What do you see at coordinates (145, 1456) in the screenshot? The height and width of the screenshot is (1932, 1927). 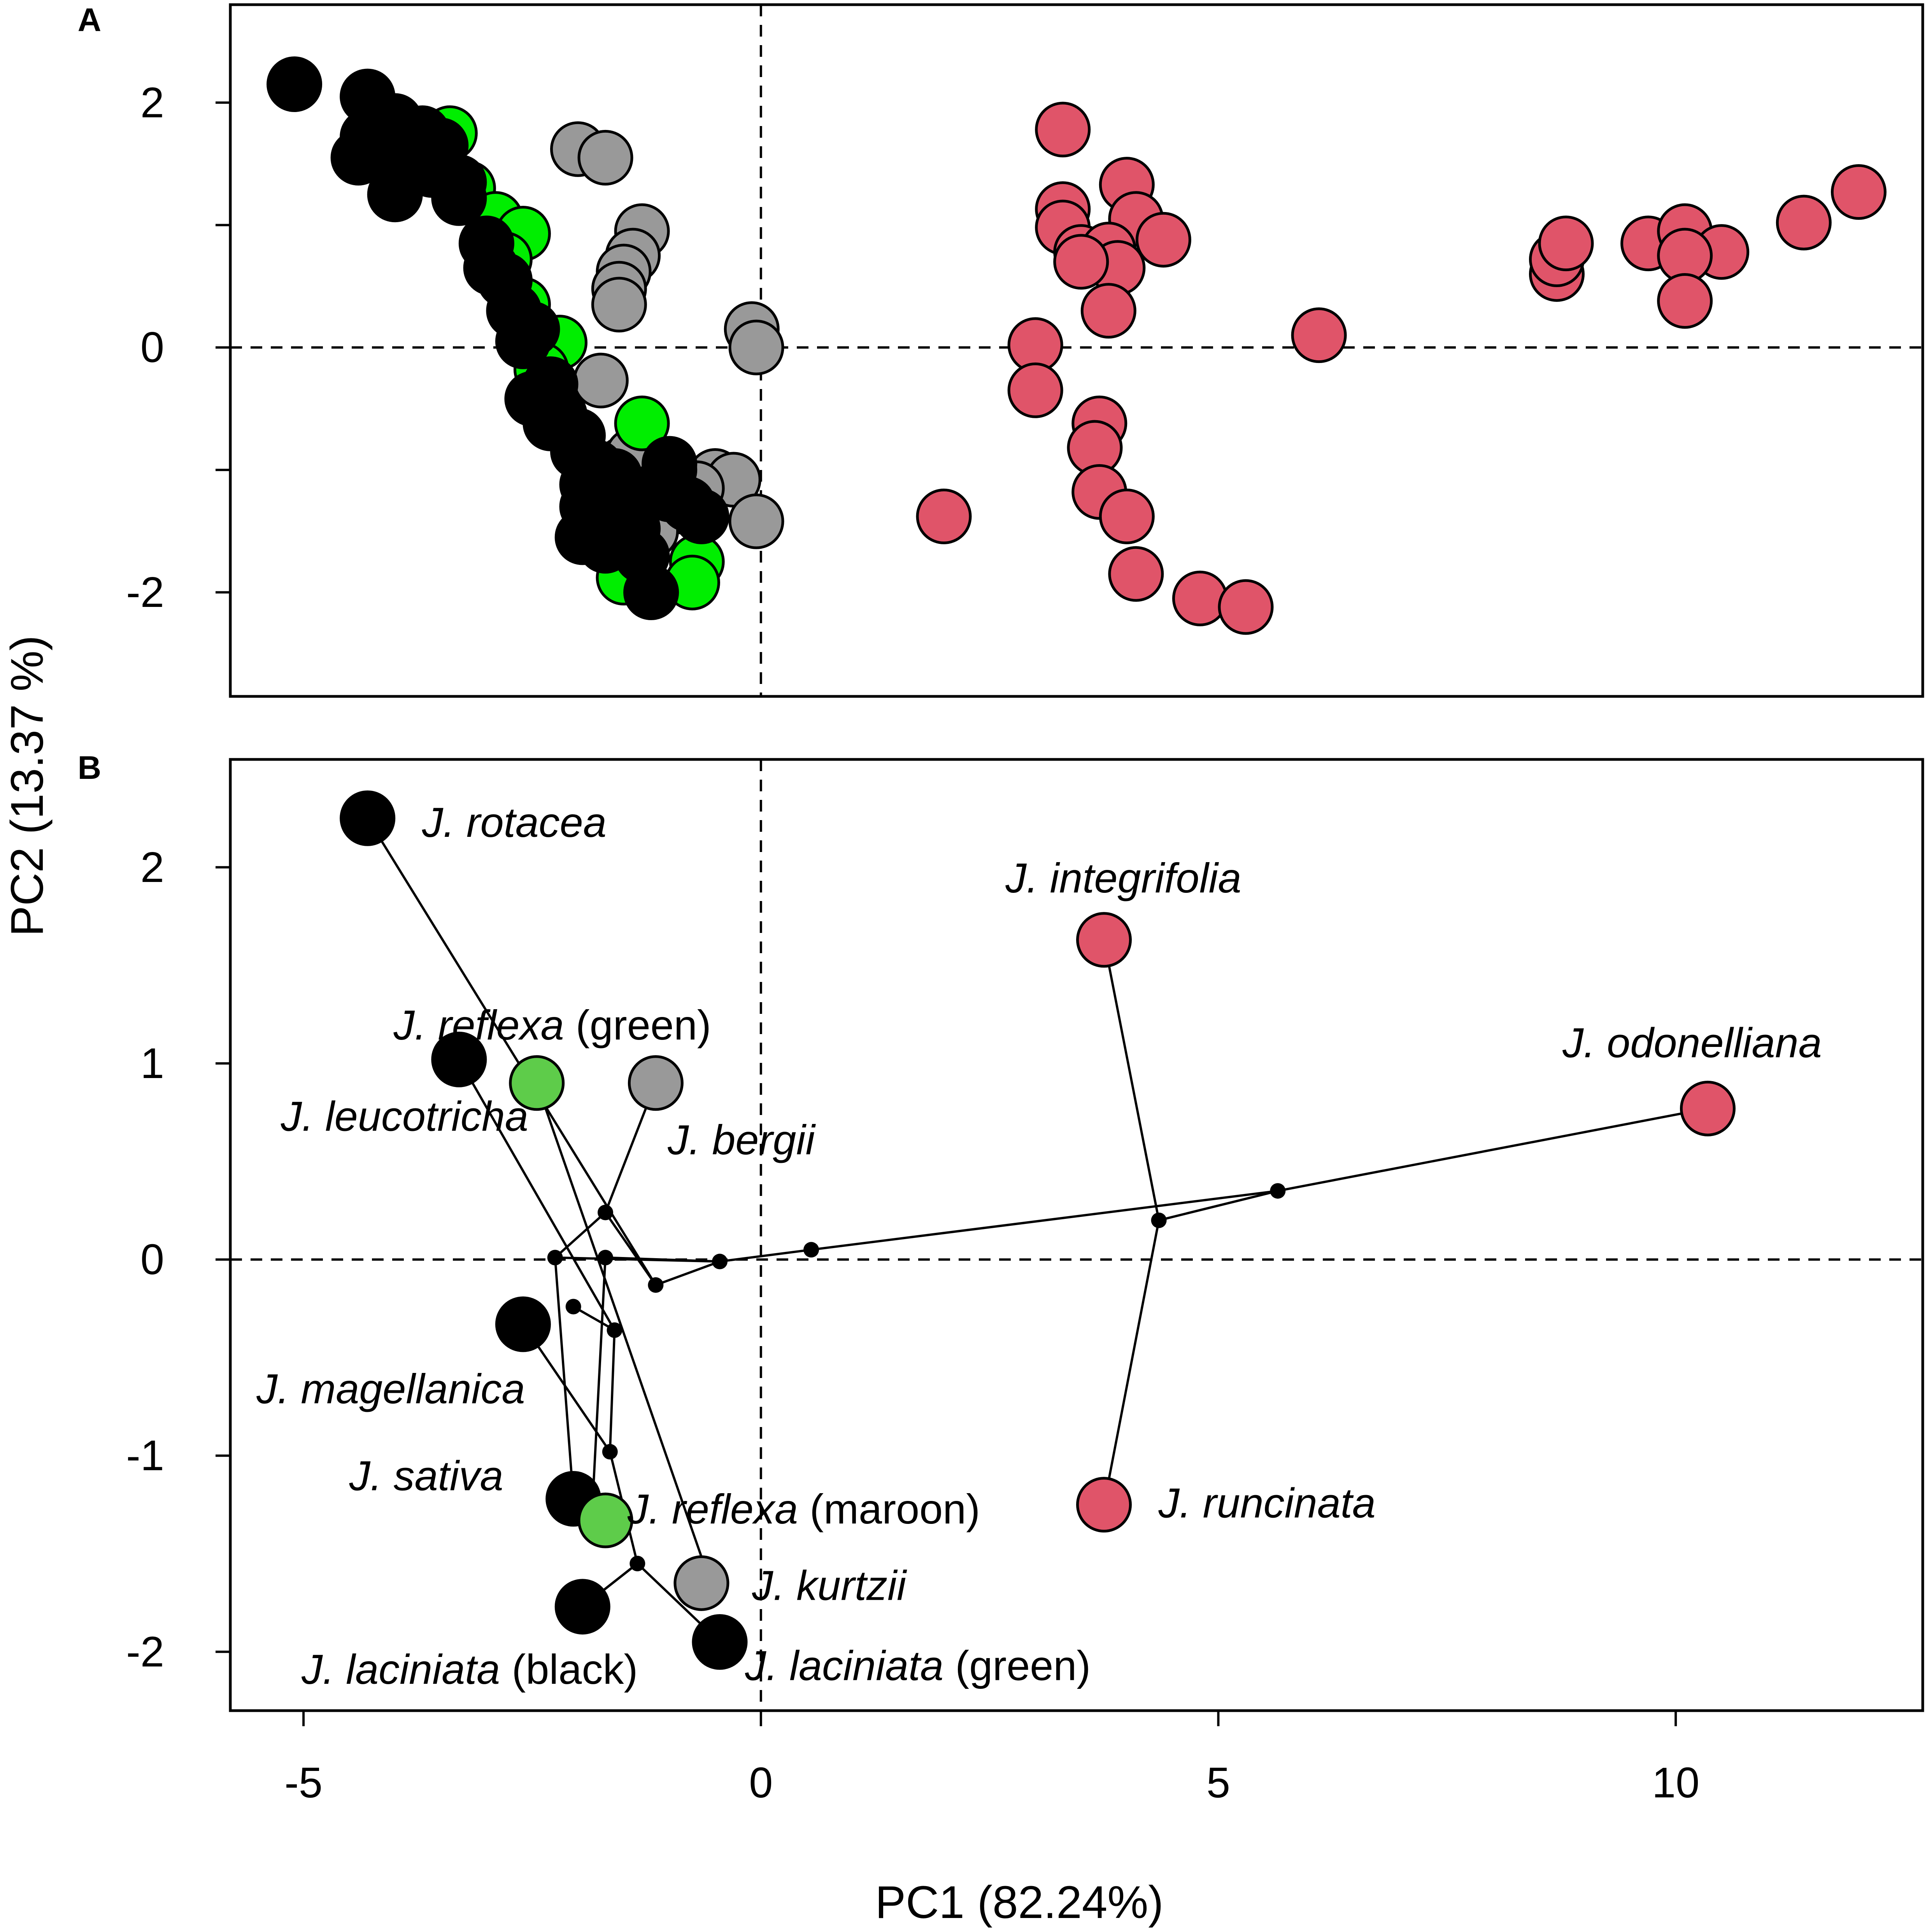 I see `y-tick-label: -1` at bounding box center [145, 1456].